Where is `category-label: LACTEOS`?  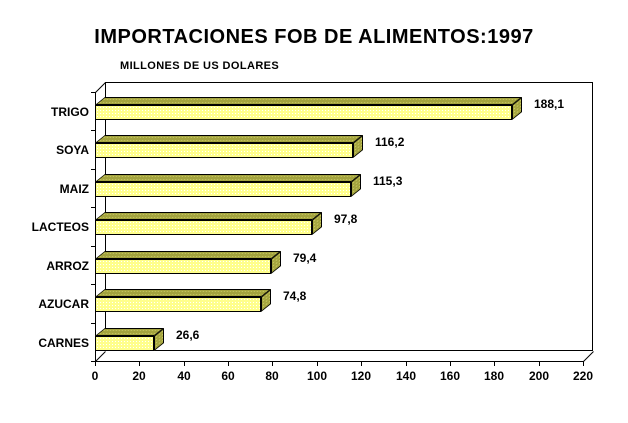
category-label: LACTEOS is located at coordinates (60, 227).